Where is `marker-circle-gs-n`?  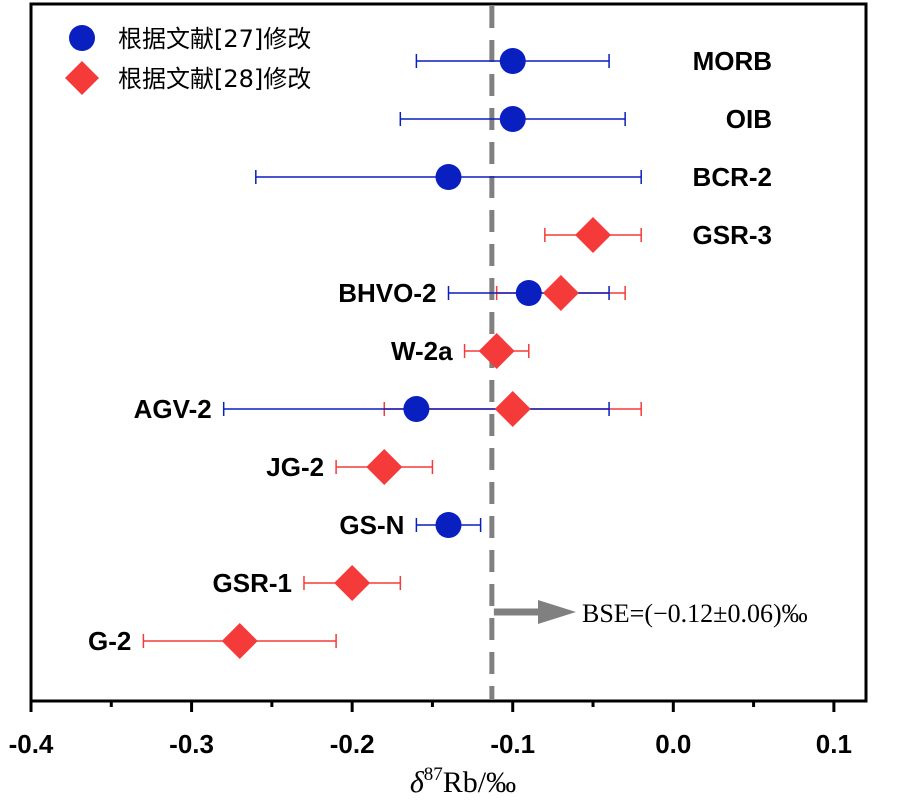 marker-circle-gs-n is located at coordinates (448, 525).